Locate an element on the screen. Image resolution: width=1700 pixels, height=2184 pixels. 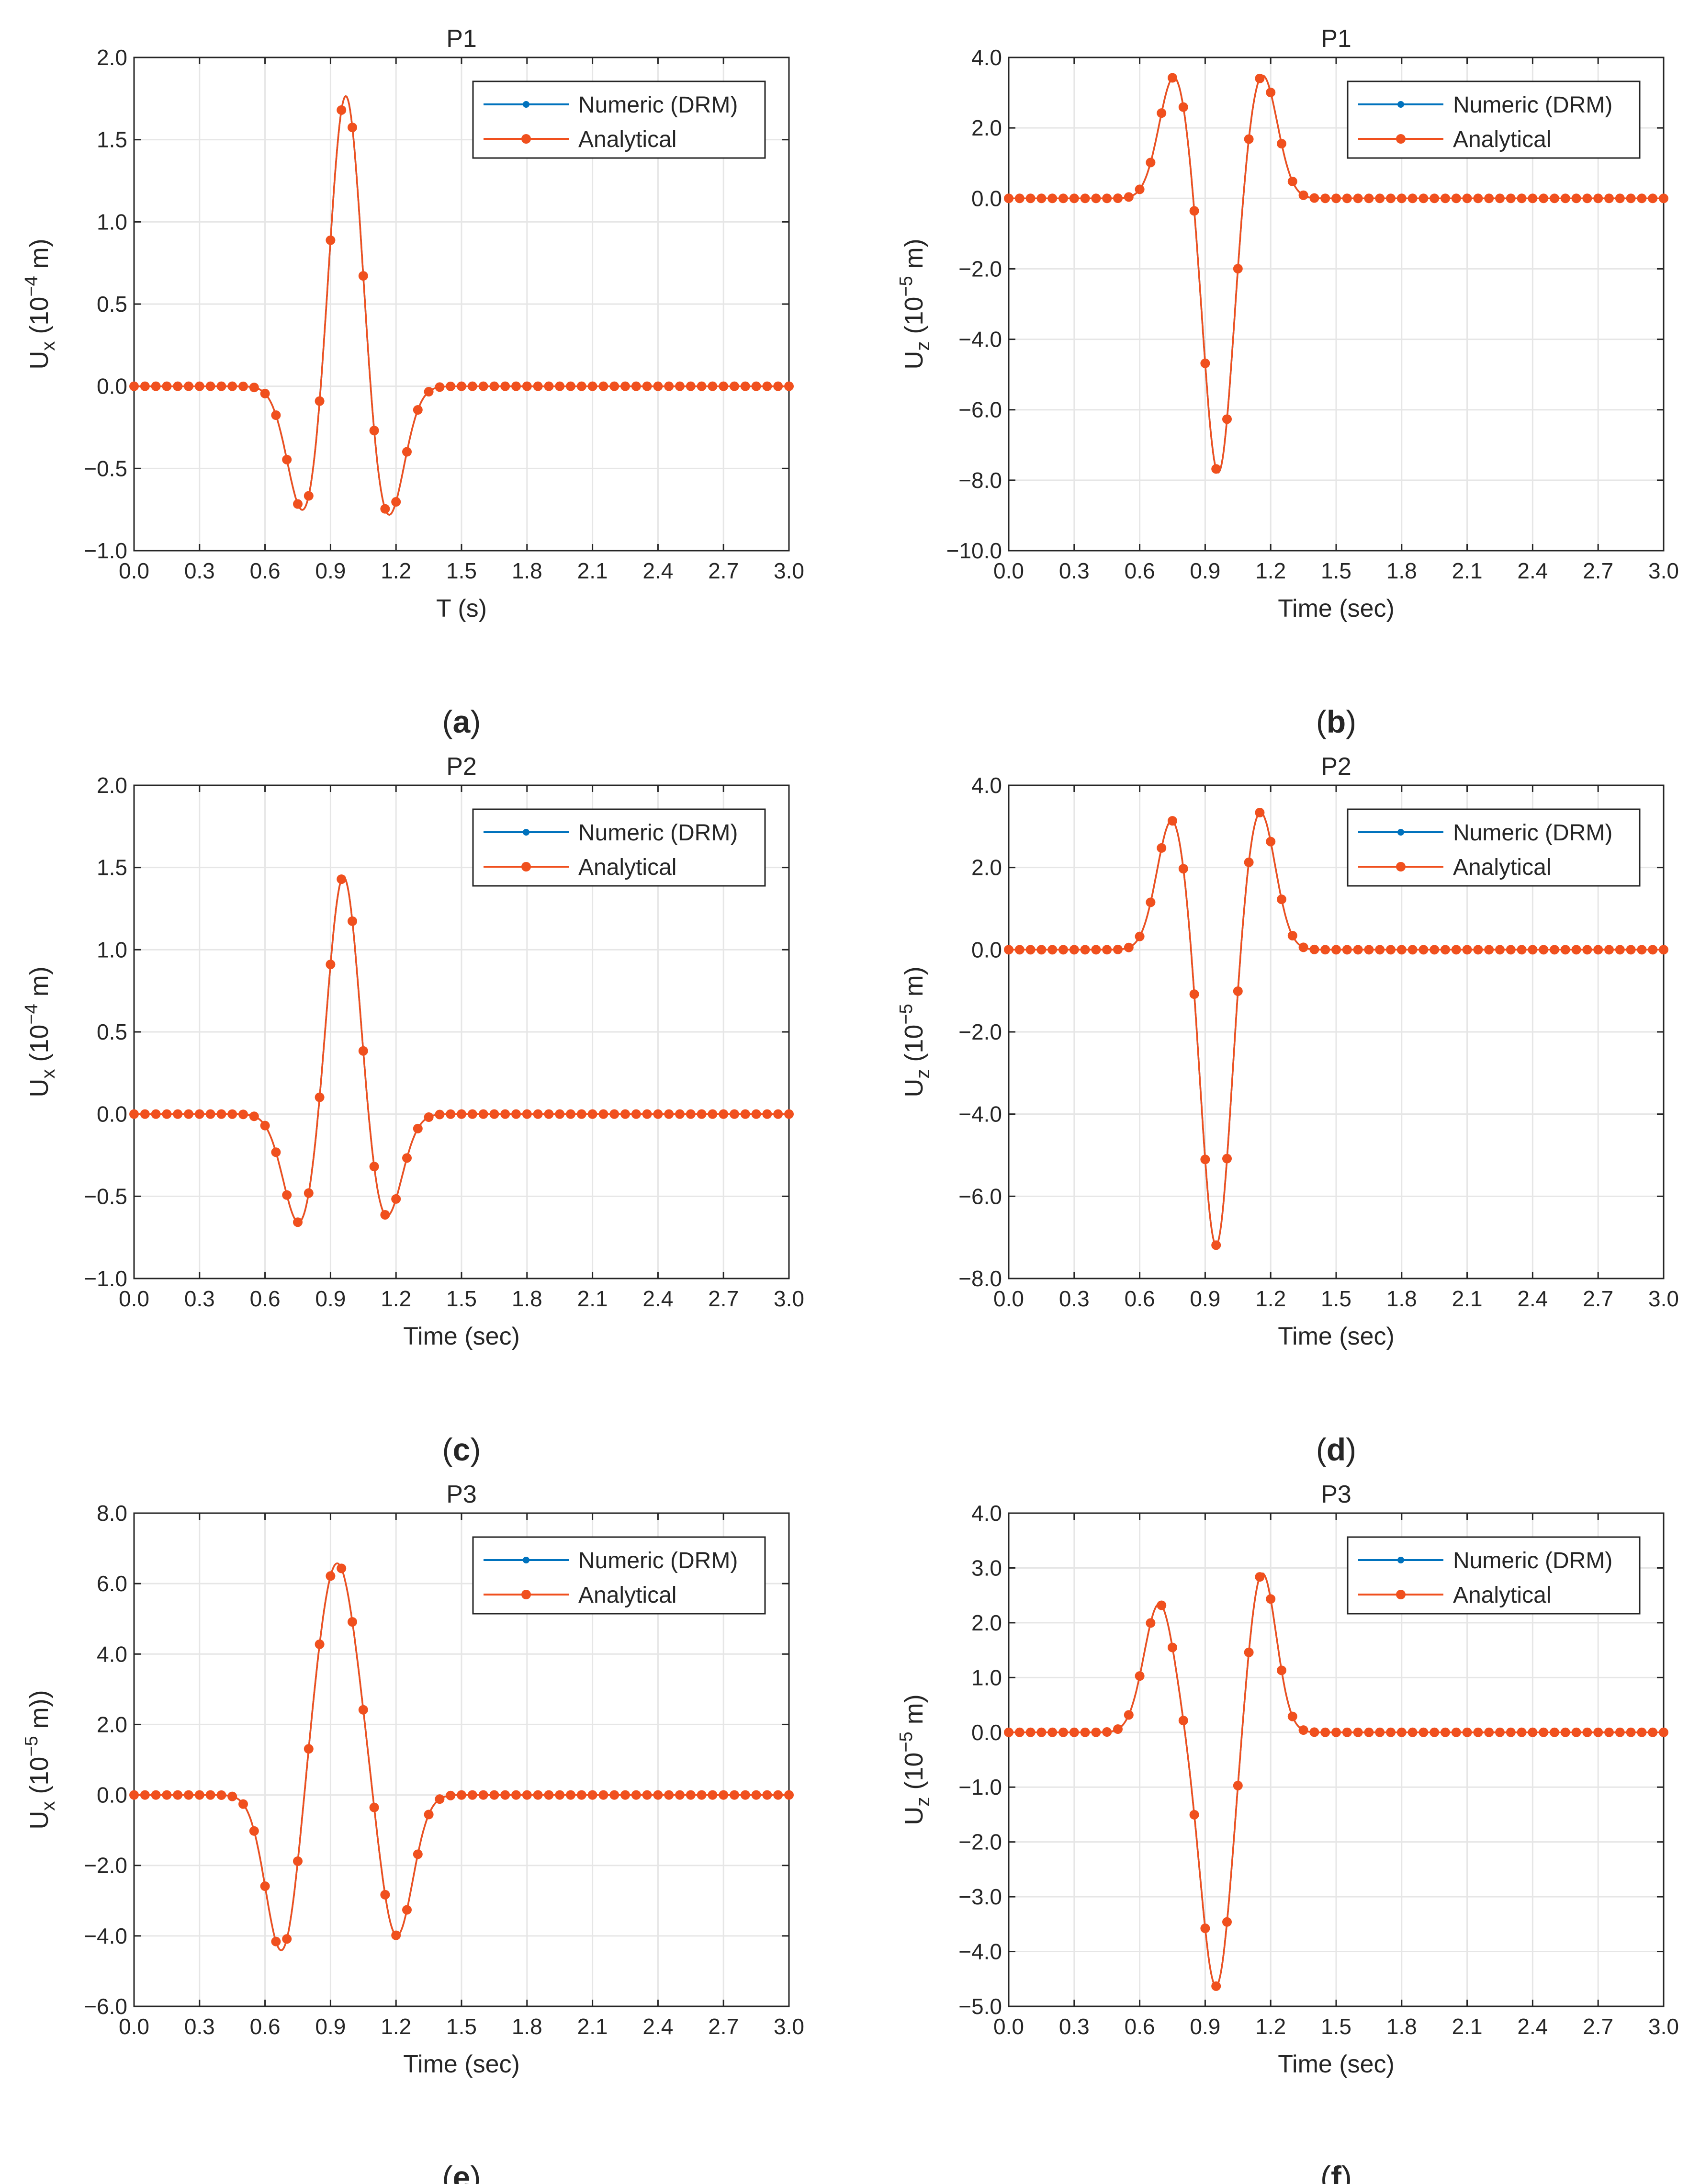
x-tick-label: 0.0 is located at coordinates (134, 571).